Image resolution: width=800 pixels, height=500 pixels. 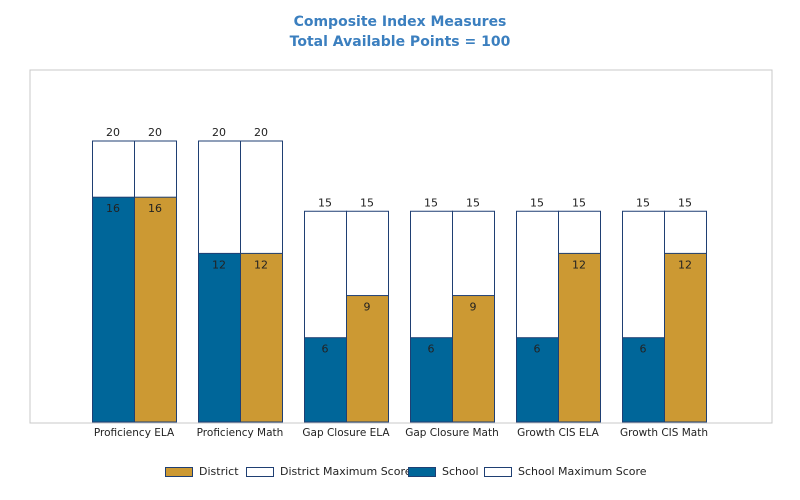 What do you see at coordinates (558, 433) in the screenshot?
I see `category-label: Growth CIS ELA` at bounding box center [558, 433].